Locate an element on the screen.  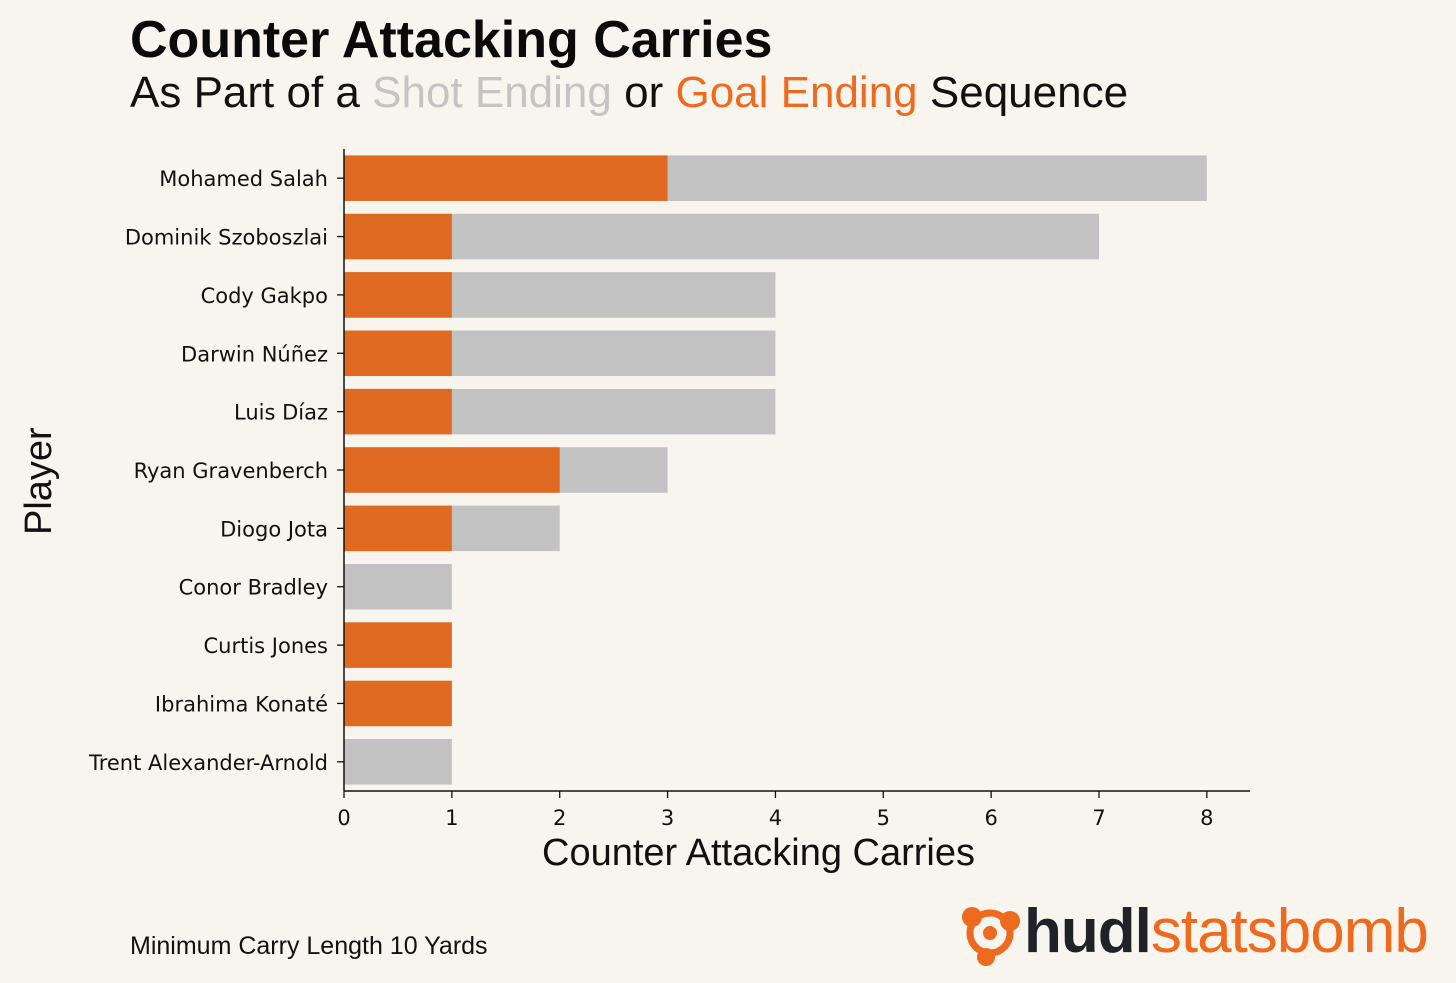
x-tick-label: 6 is located at coordinates (990, 818).